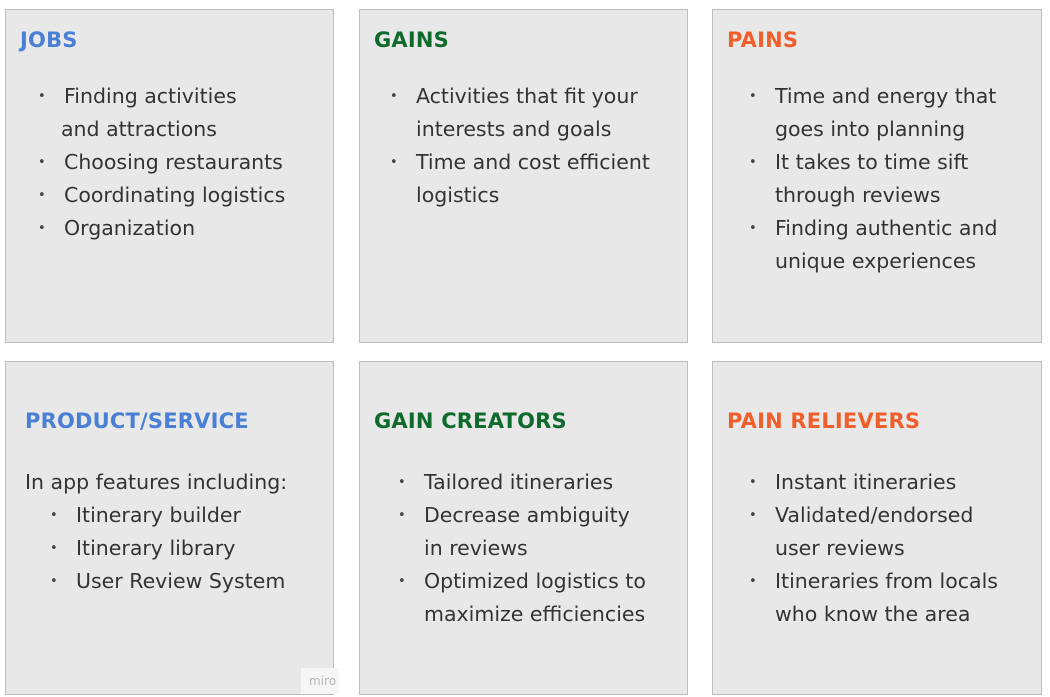  What do you see at coordinates (873, 162) in the screenshot?
I see `pains-item: It takes to time sift` at bounding box center [873, 162].